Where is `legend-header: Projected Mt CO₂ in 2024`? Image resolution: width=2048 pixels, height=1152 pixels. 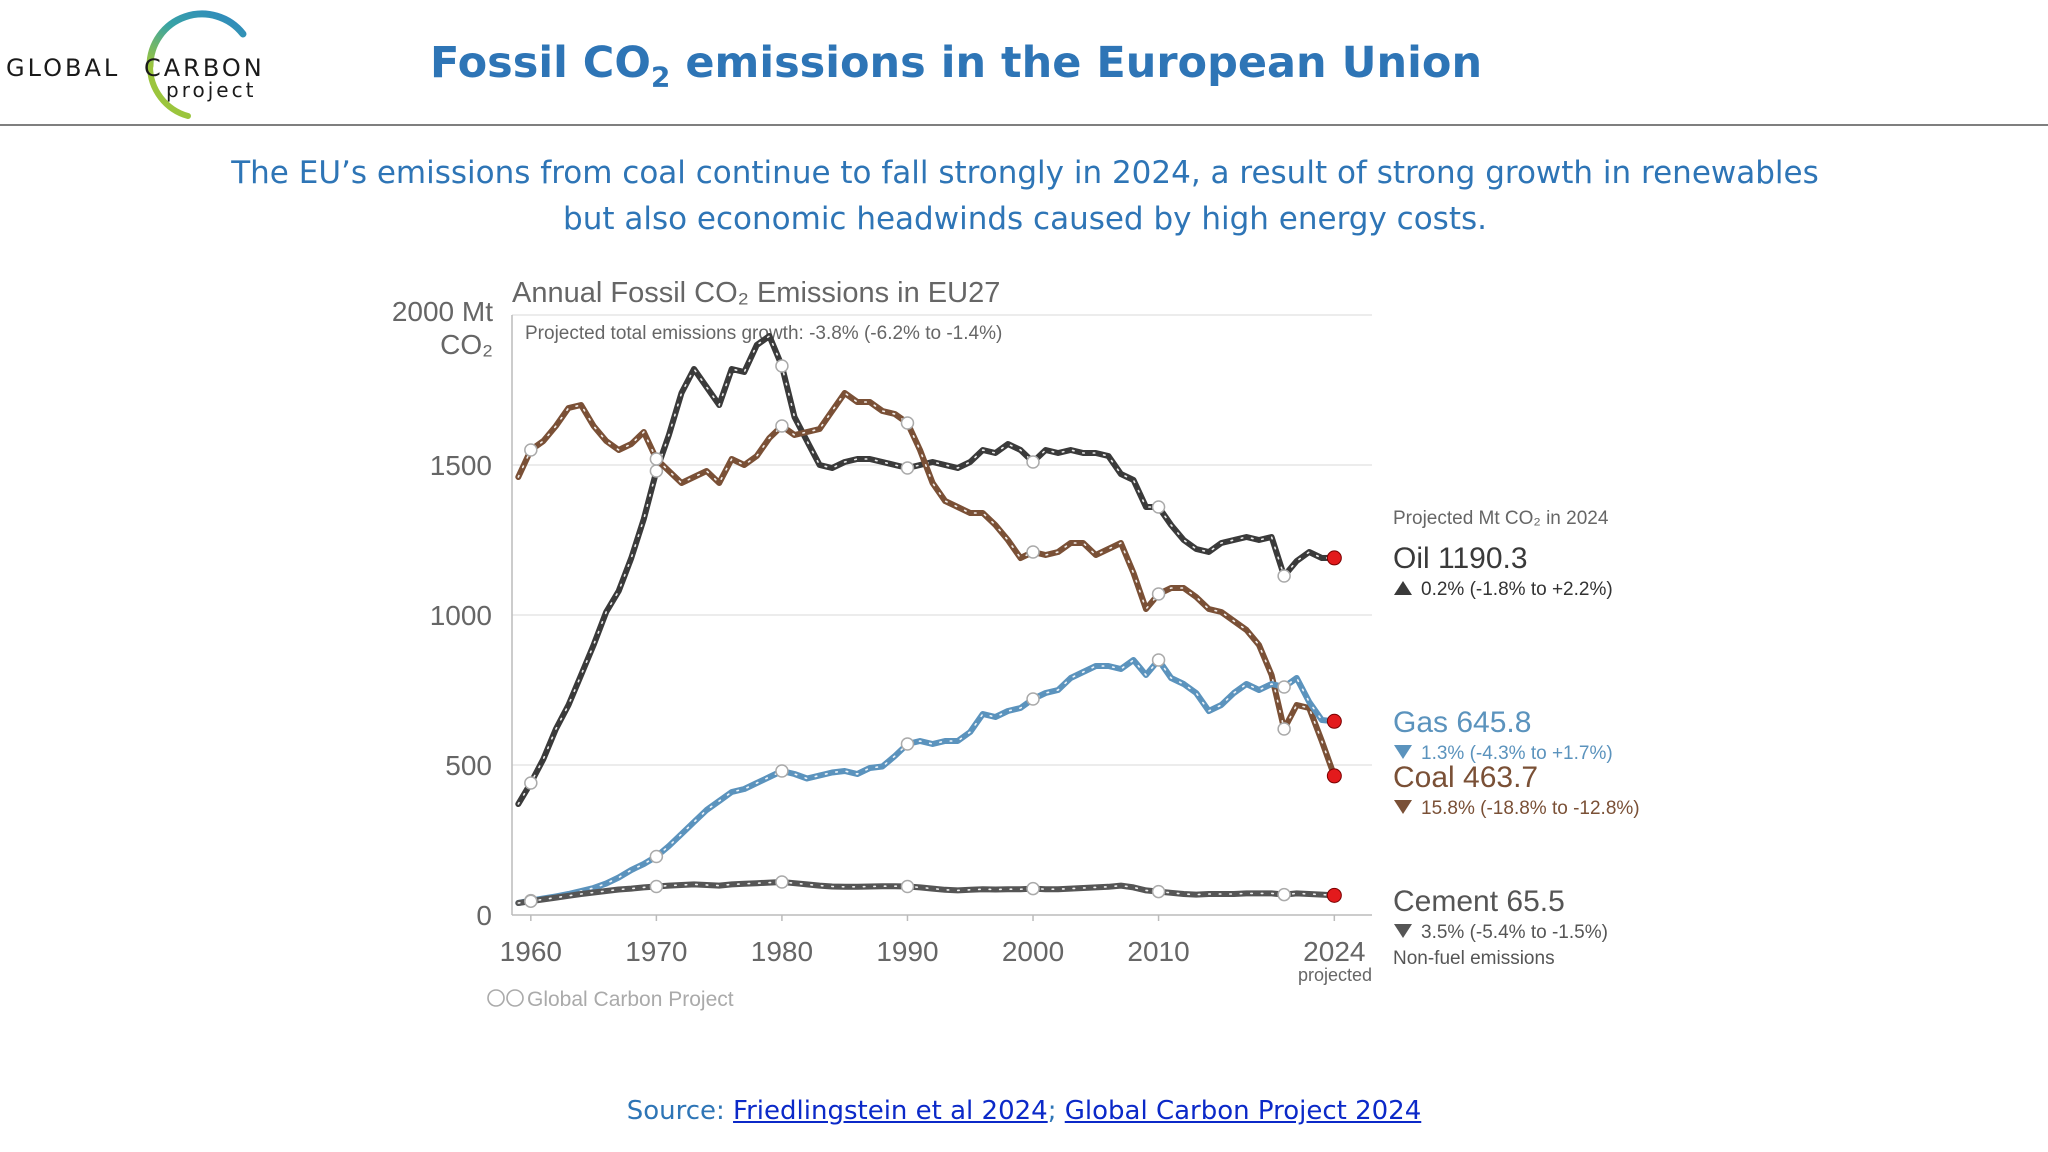
legend-header: Projected Mt CO₂ in 2024 is located at coordinates (1501, 518).